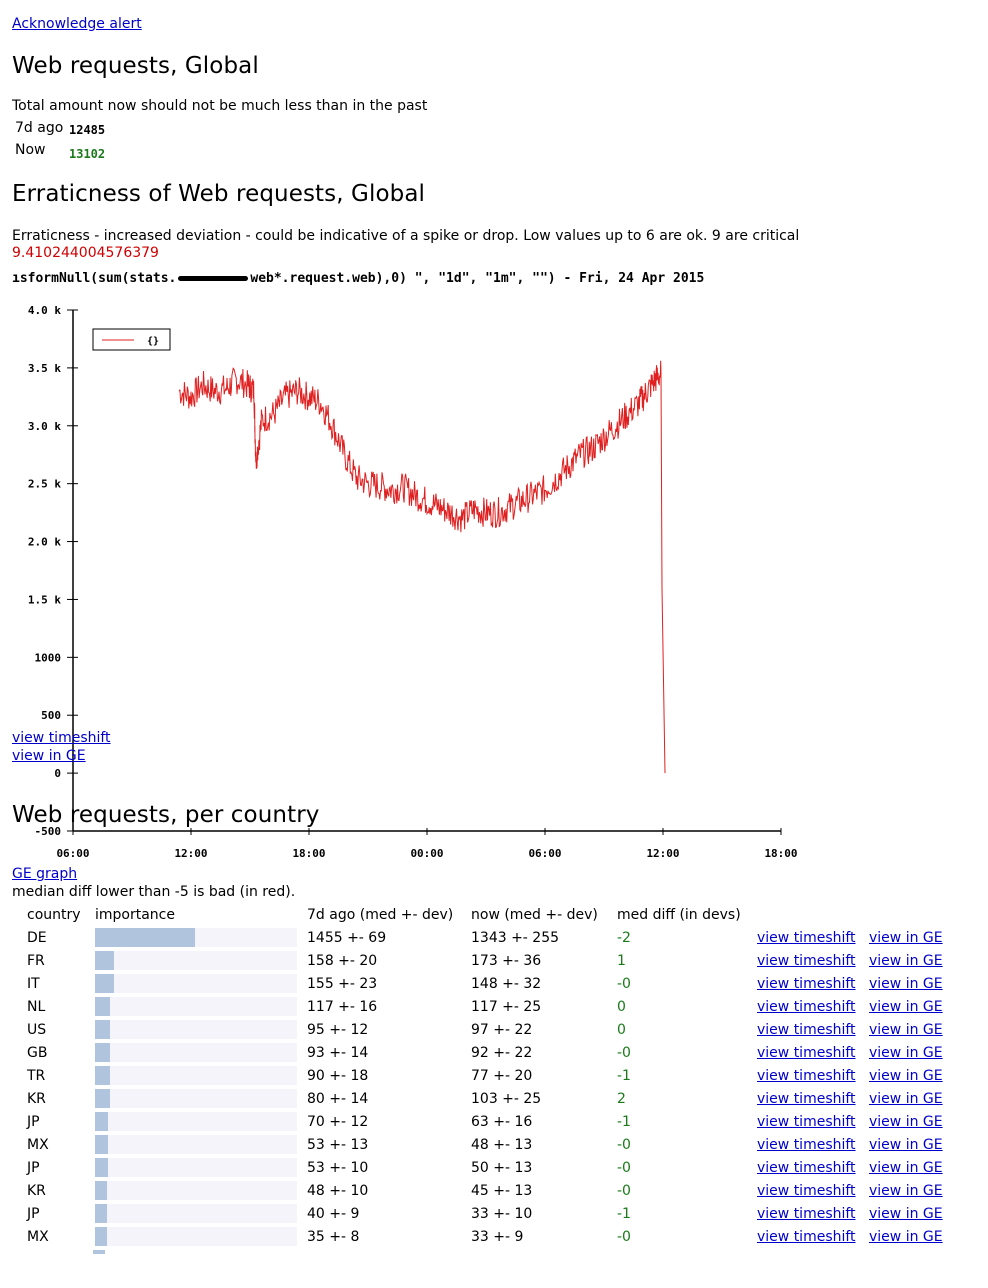 This screenshot has height=1288, width=988. What do you see at coordinates (38, 1236) in the screenshot?
I see `country-cell: MX` at bounding box center [38, 1236].